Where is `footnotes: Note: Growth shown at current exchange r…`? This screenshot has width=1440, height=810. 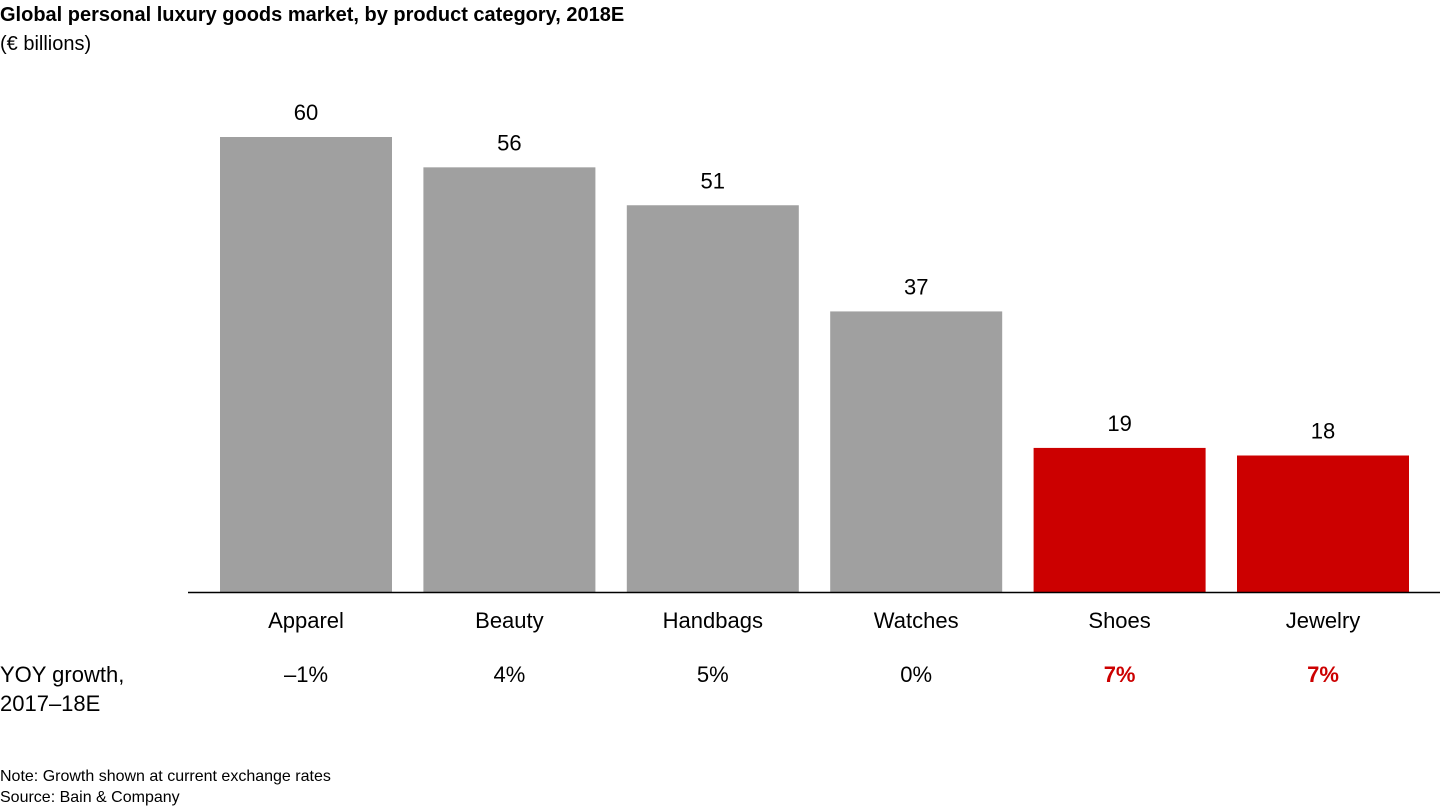 footnotes: Note: Growth shown at current exchange r… is located at coordinates (165, 787).